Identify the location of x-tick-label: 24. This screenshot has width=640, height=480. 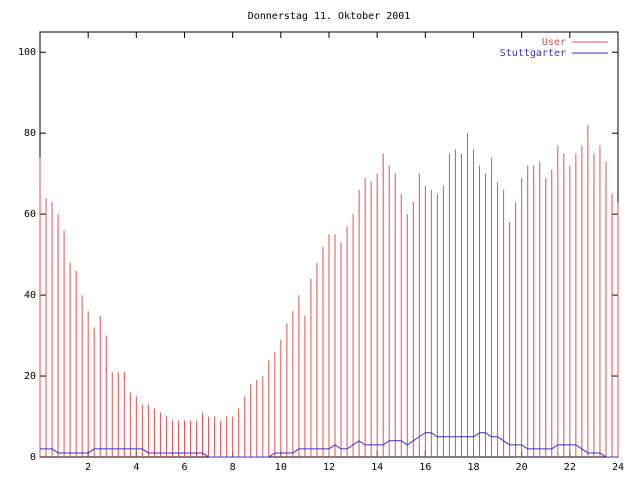
(618, 467).